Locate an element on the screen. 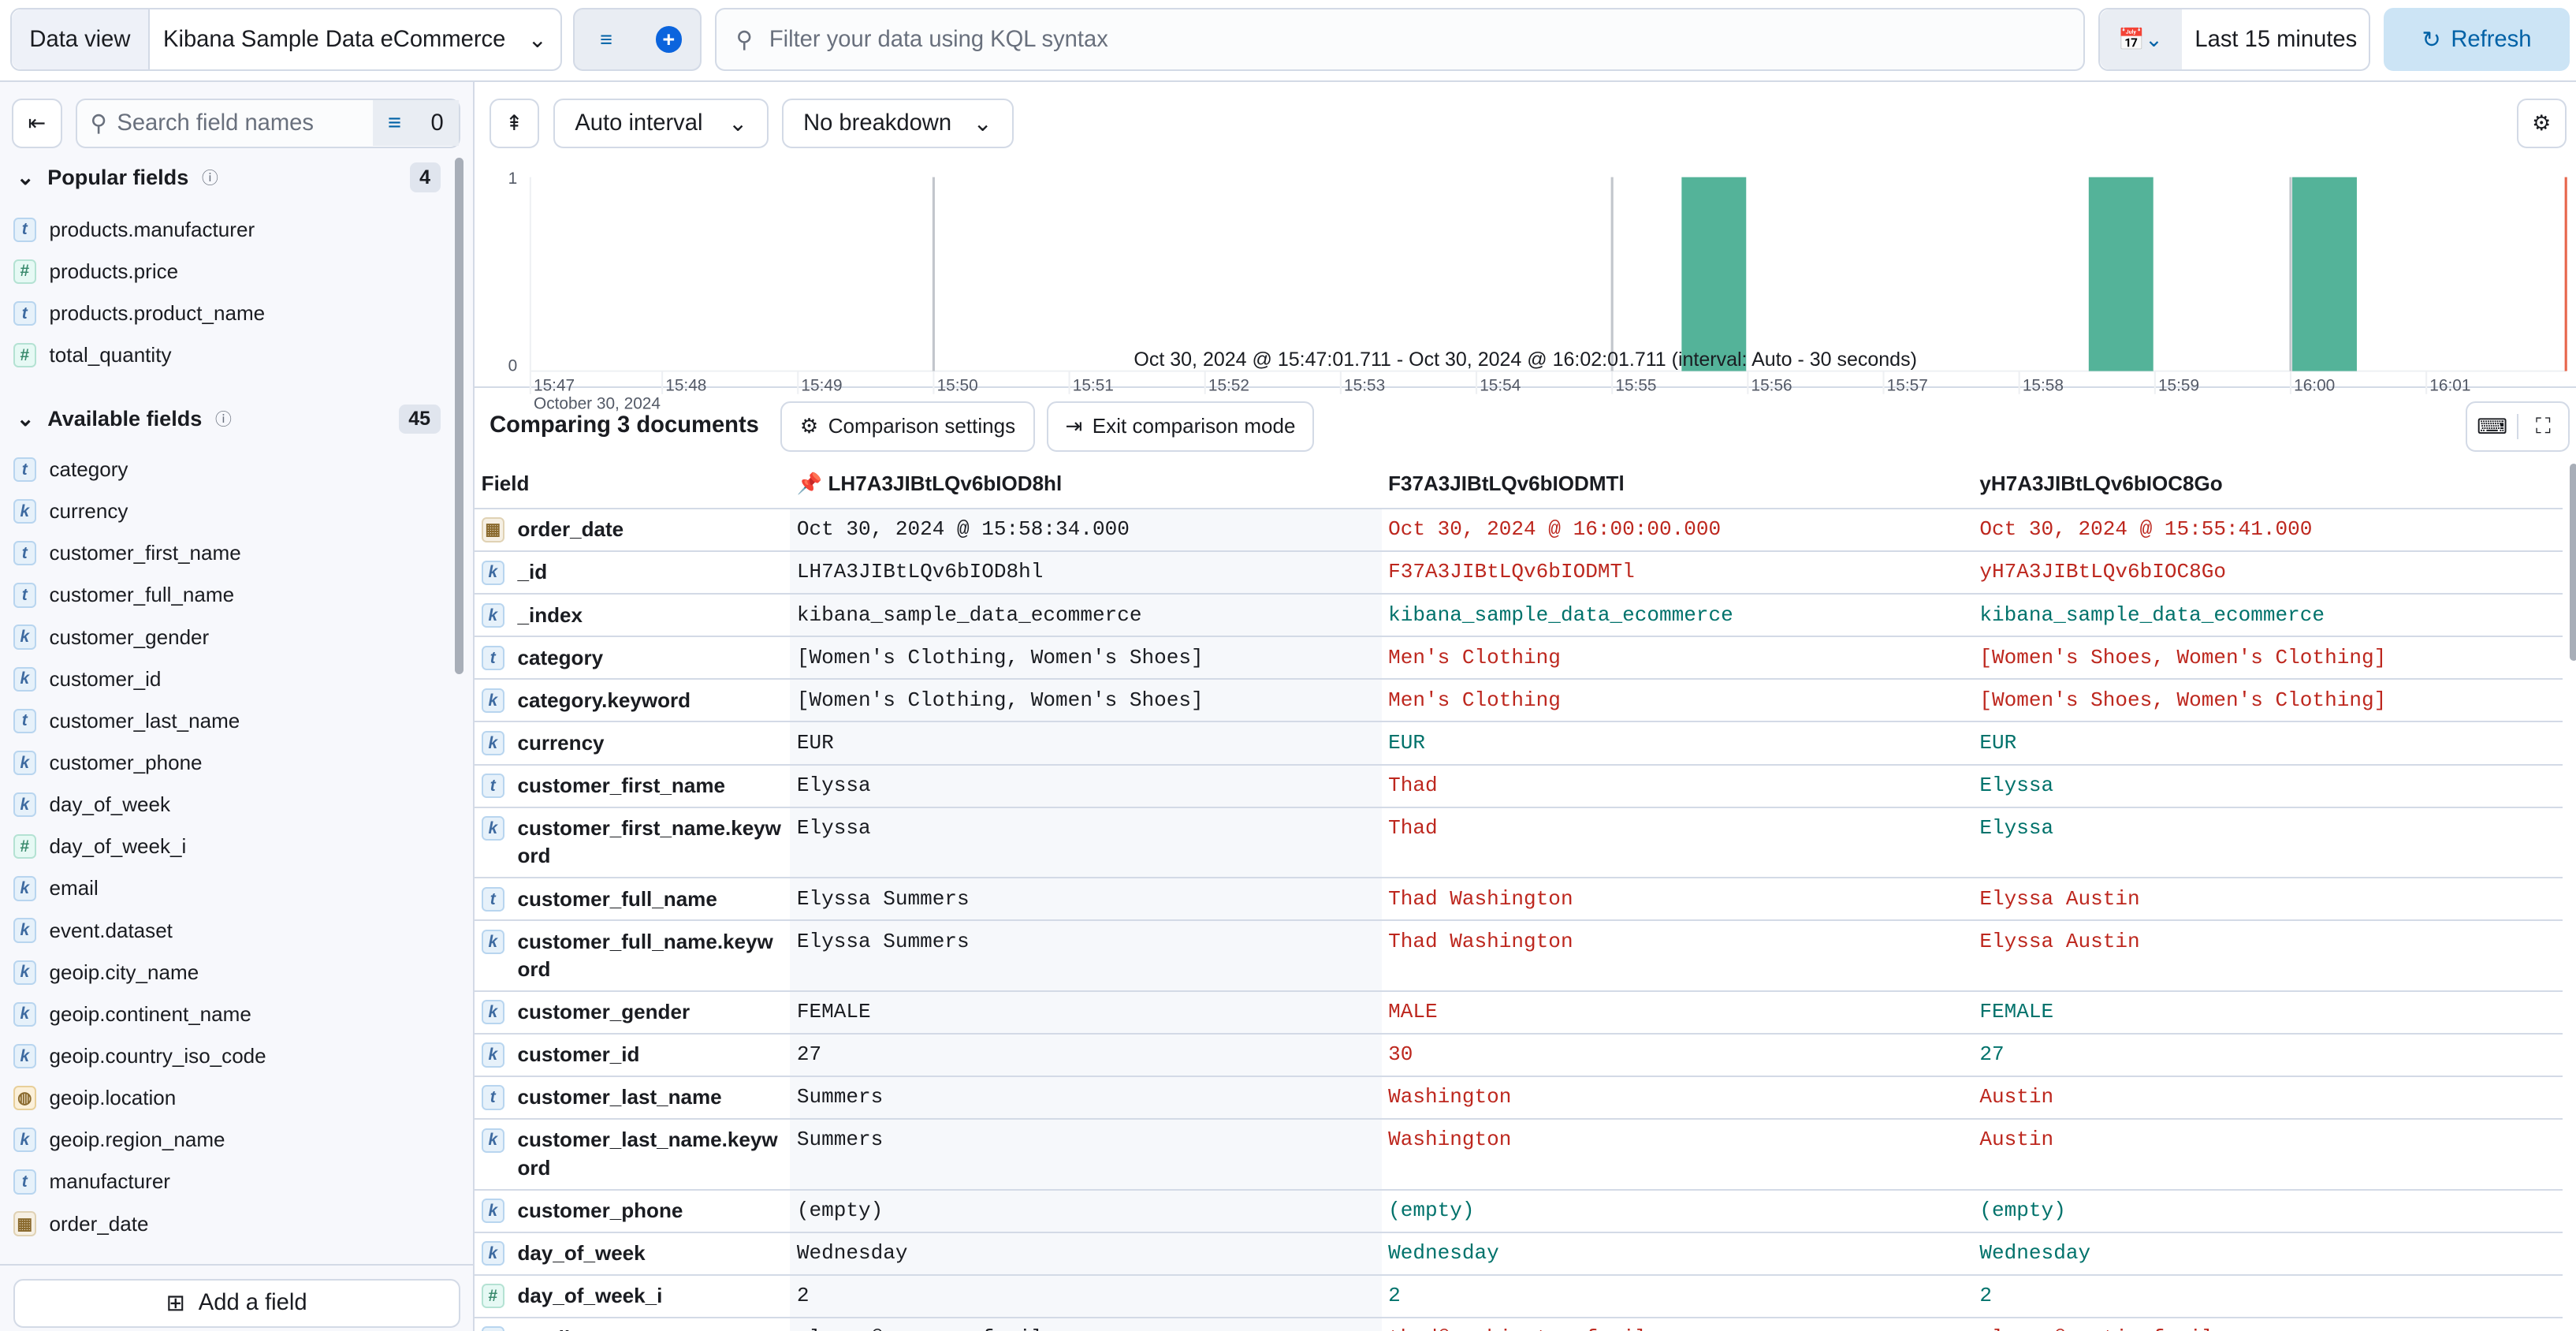 This screenshot has width=2576, height=1331. comparison-settings-button: ⚙ Comparison settings is located at coordinates (908, 427).